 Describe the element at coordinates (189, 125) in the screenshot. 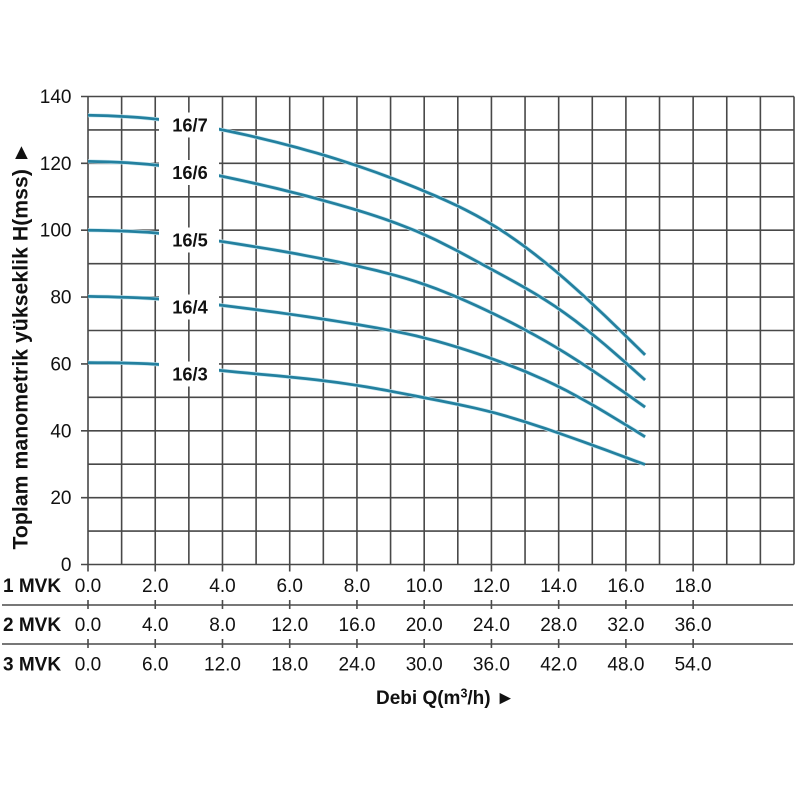

I see `svg-text: 16/7` at that location.